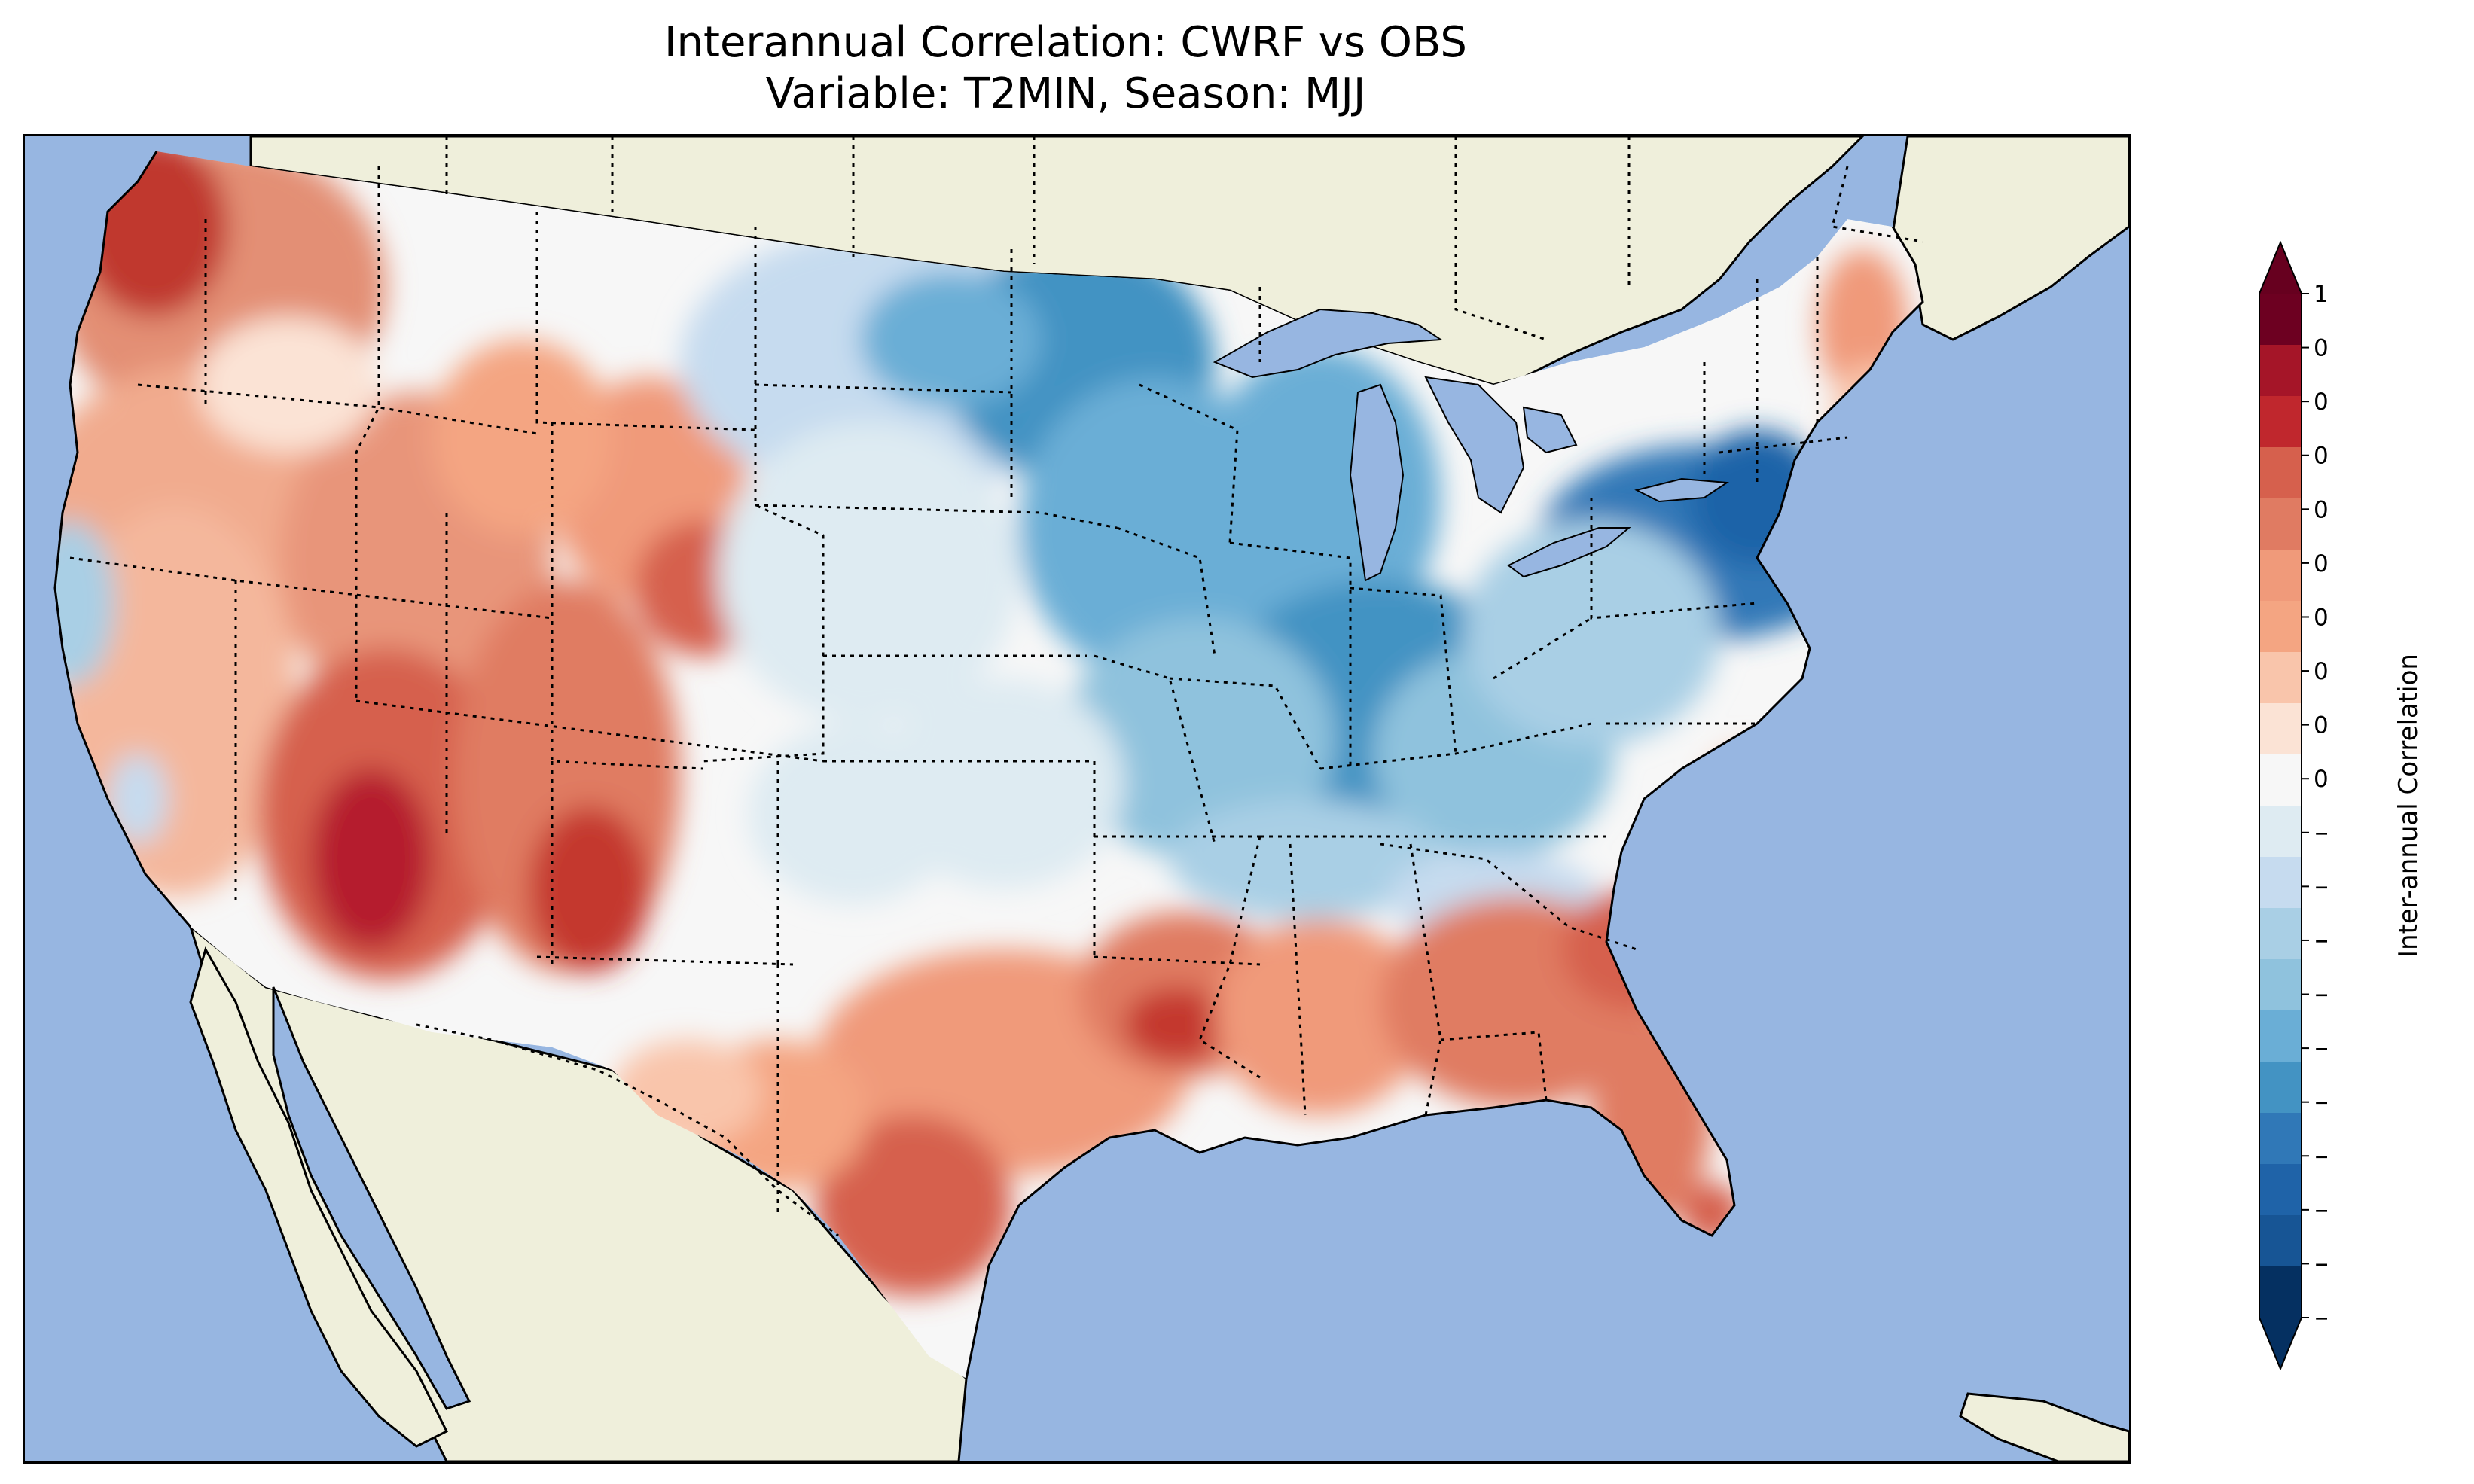 This screenshot has height=1484, width=2474. What do you see at coordinates (2321, 402) in the screenshot?
I see `colorbar-tick-label: 0.8` at bounding box center [2321, 402].